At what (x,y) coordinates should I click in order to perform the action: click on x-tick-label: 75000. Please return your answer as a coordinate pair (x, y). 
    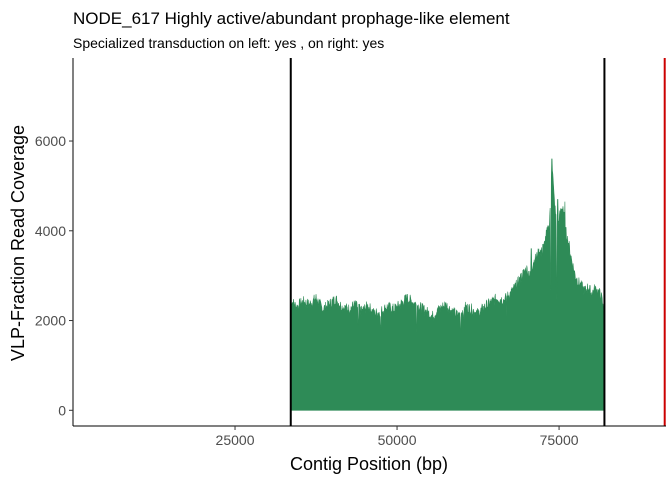
    Looking at the image, I should click on (559, 440).